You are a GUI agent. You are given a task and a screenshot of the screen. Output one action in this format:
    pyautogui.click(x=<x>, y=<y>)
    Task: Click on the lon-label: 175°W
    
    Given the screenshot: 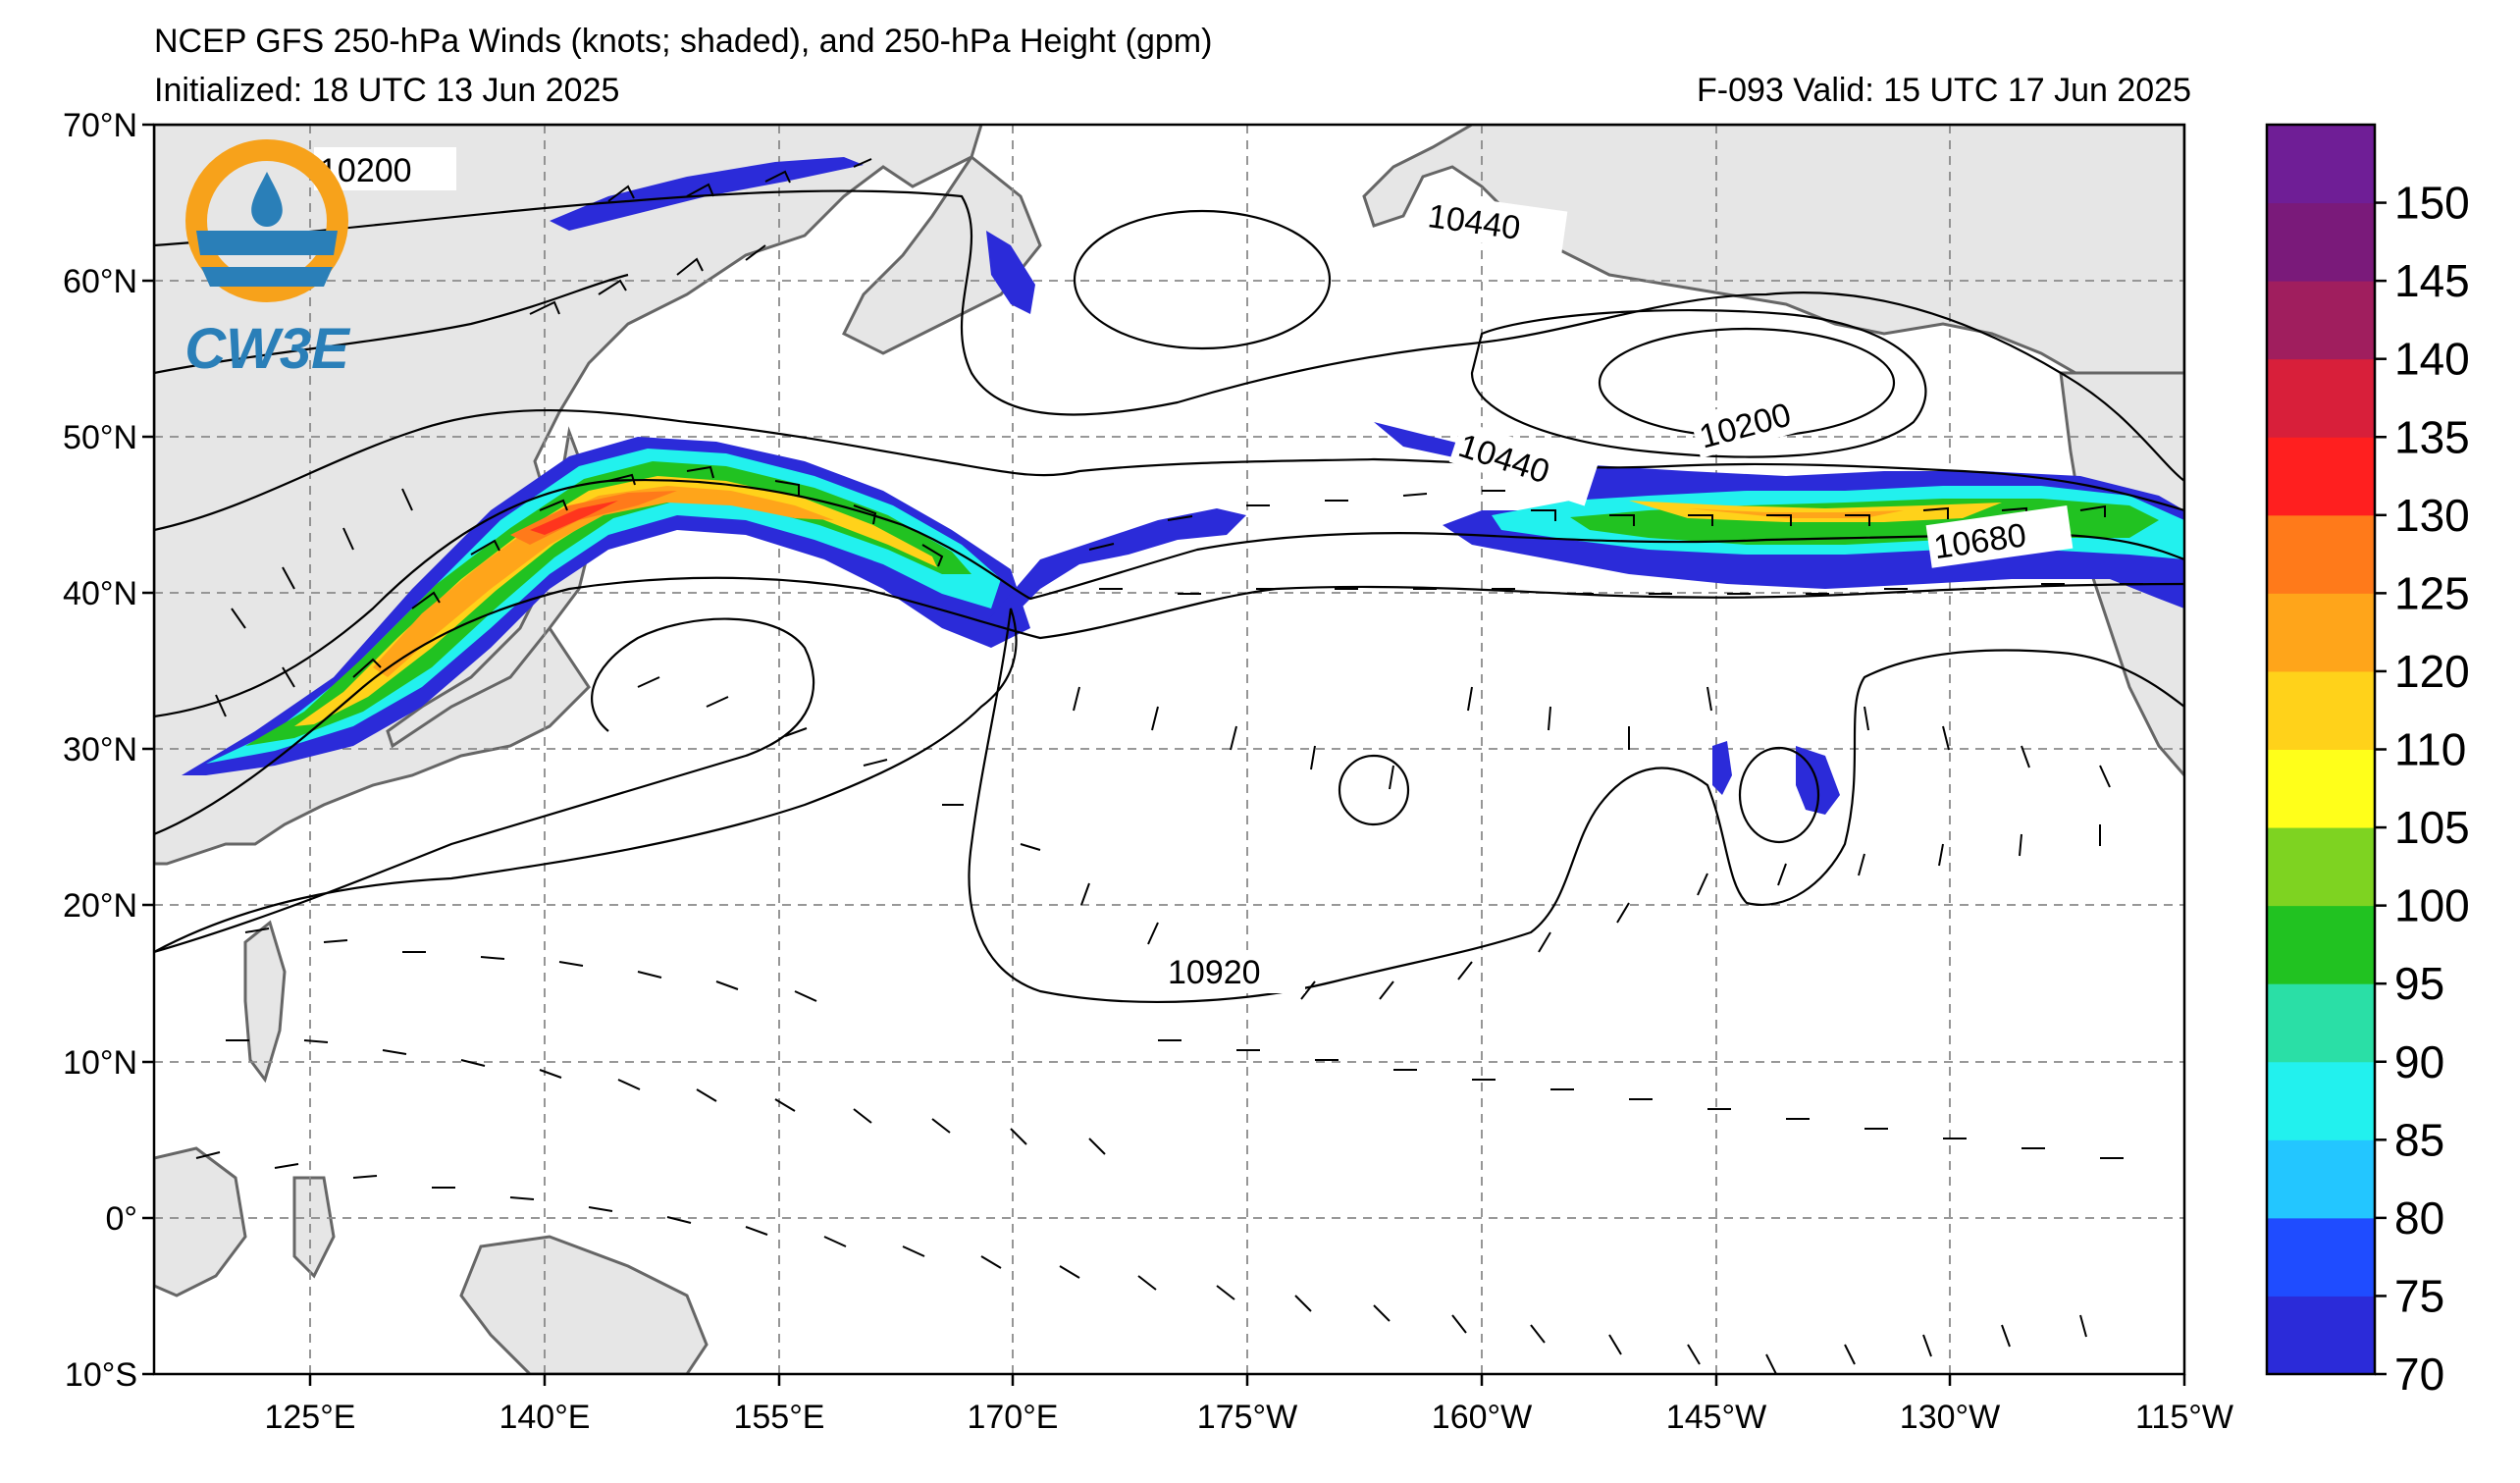 What is the action you would take?
    pyautogui.click(x=1247, y=1417)
    